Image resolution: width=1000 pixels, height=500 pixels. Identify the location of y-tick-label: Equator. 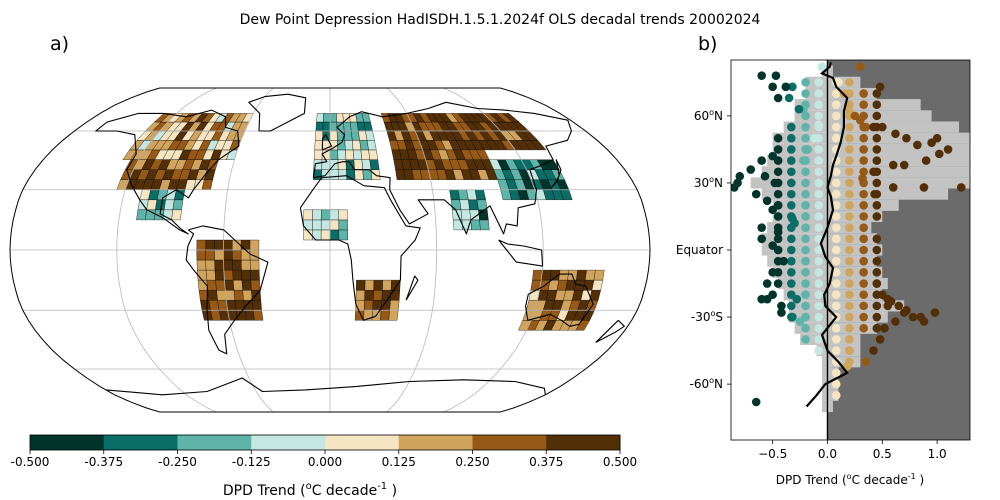
(699, 250).